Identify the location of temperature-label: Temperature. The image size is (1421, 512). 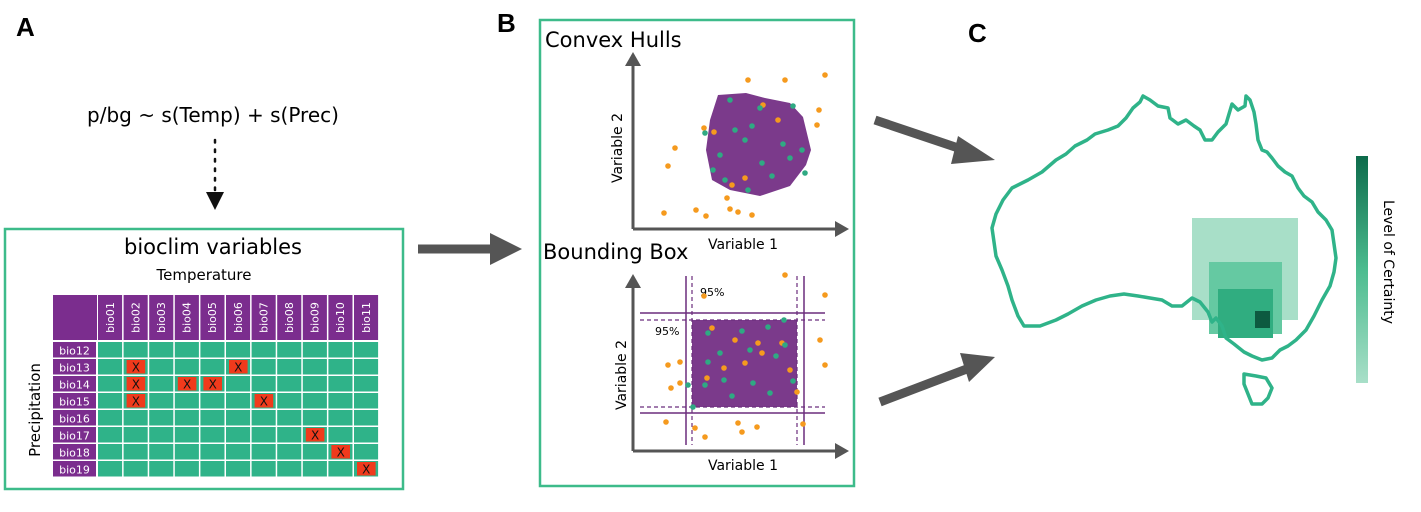
(203, 275).